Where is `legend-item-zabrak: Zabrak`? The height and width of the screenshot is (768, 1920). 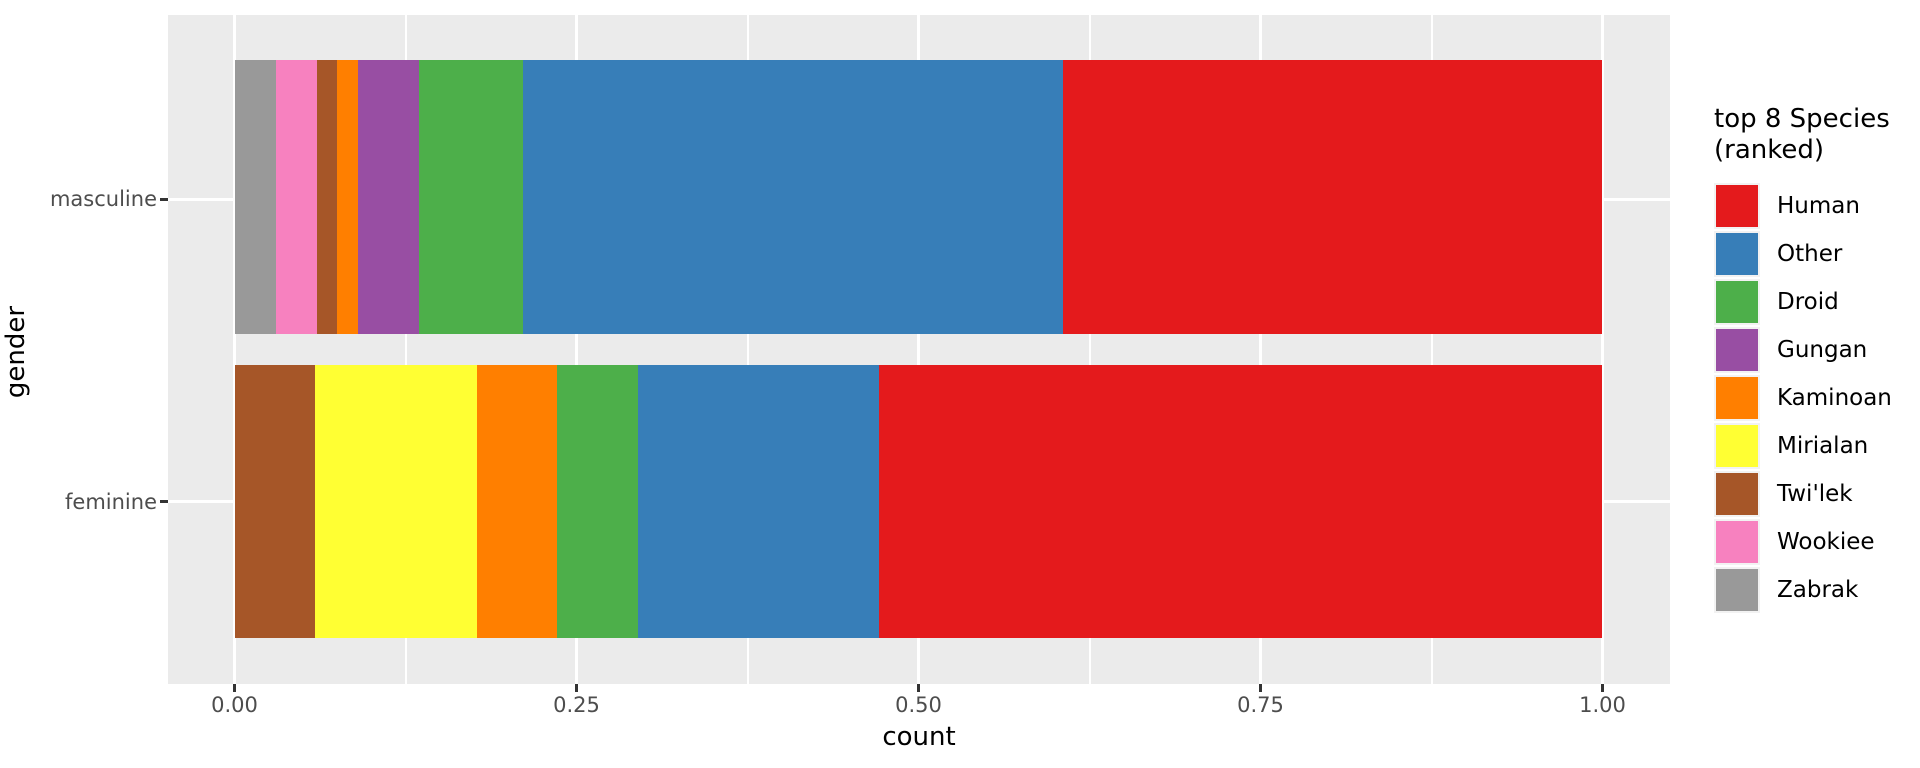 legend-item-zabrak: Zabrak is located at coordinates (1814, 590).